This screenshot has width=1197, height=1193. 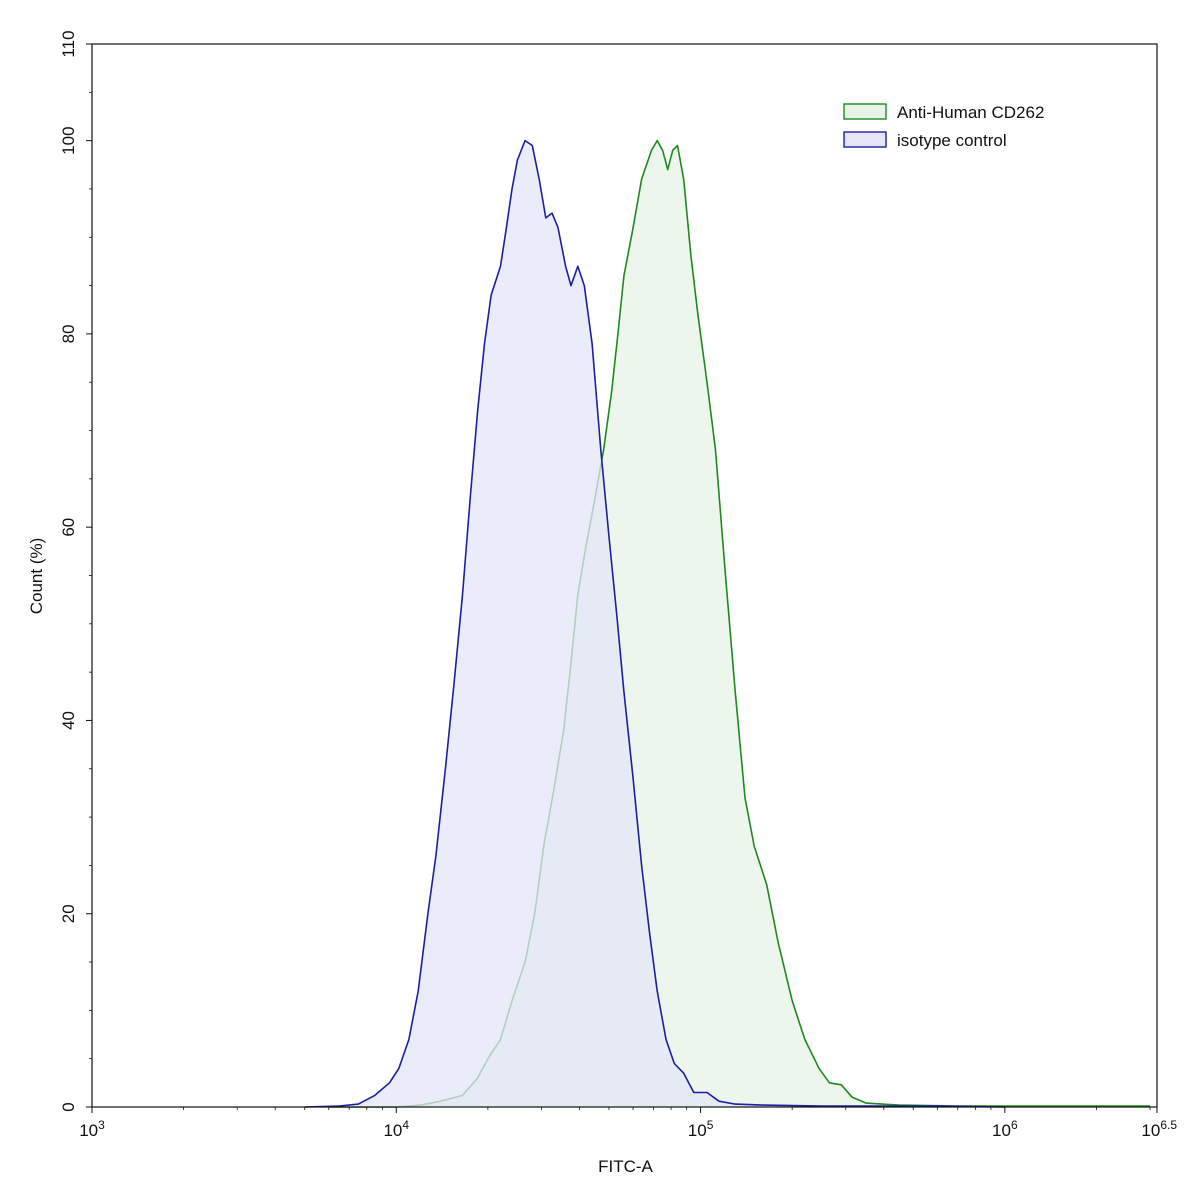 I want to click on y-tick-label: 110, so click(x=68, y=43).